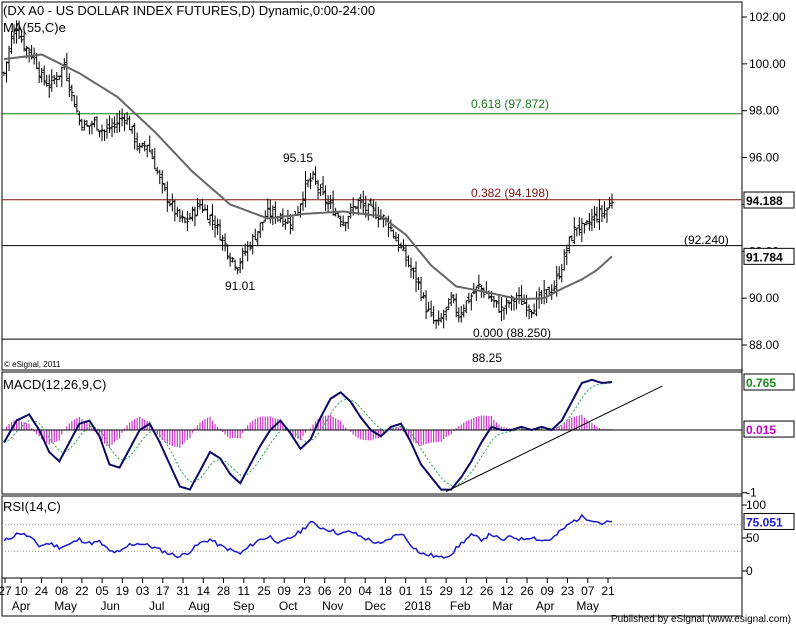 The image size is (796, 627). What do you see at coordinates (406, 591) in the screenshot?
I see `x-tick-label: 01` at bounding box center [406, 591].